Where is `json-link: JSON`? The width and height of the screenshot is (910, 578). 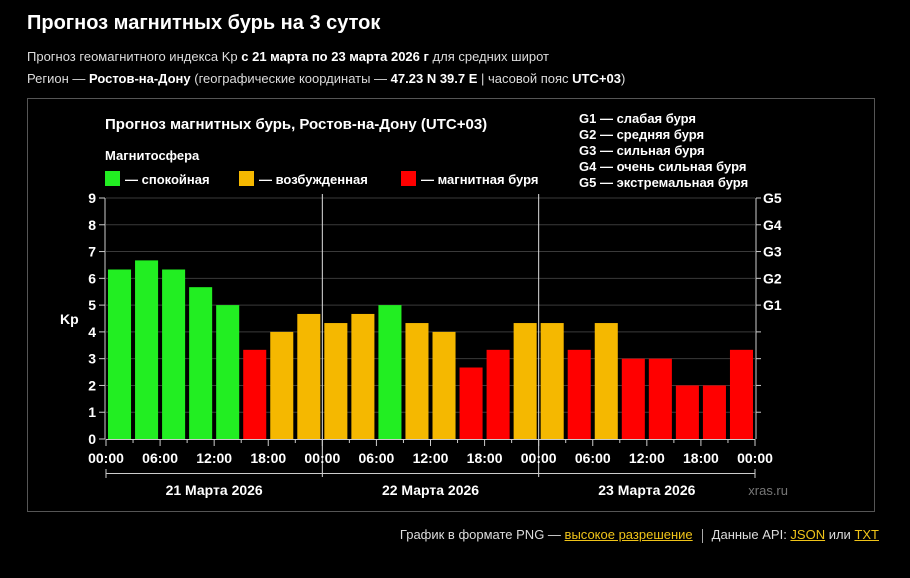
json-link: JSON is located at coordinates (808, 534).